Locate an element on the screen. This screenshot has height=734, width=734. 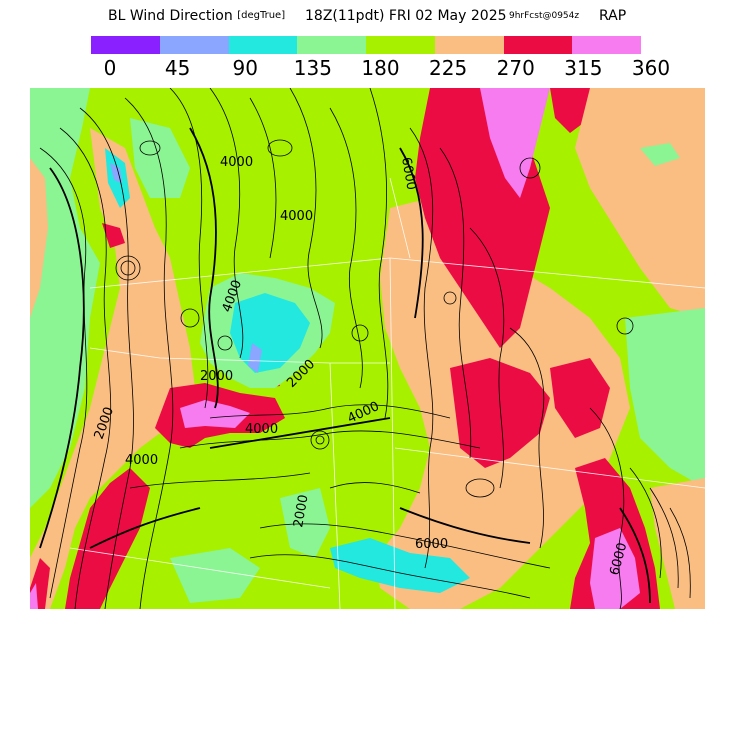
region-45-90-basin is located at coordinates (255, 358).